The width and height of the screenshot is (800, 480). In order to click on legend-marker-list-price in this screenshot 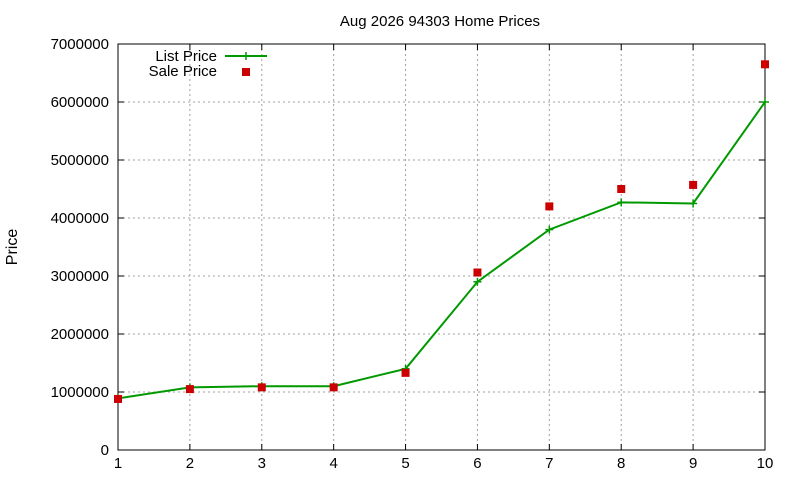, I will do `click(246, 56)`.